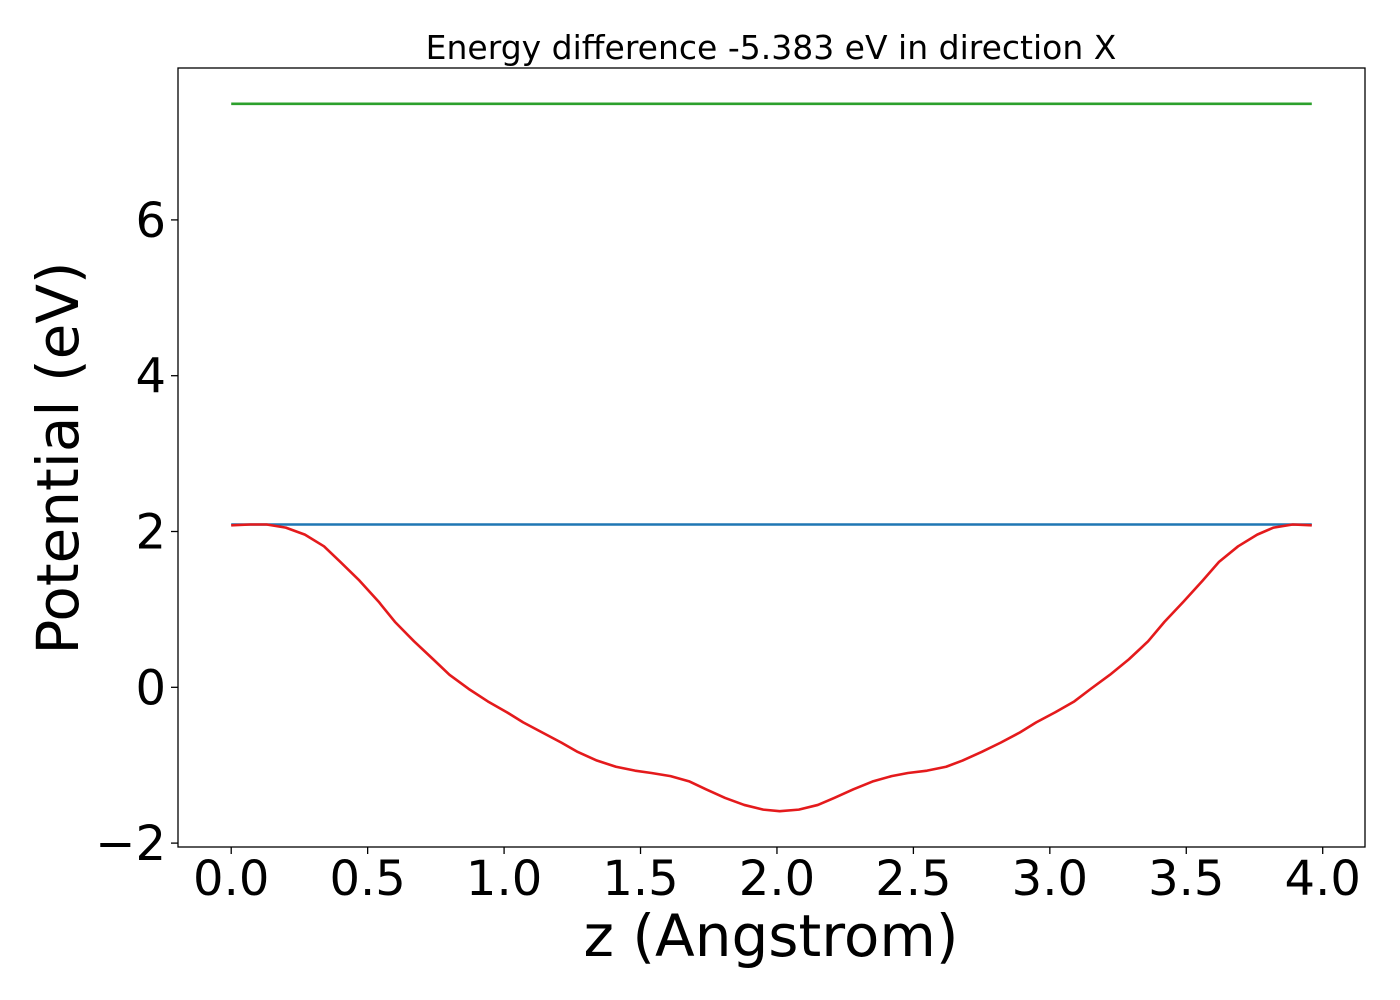  I want to click on x-tick-label: 4.0, so click(1323, 879).